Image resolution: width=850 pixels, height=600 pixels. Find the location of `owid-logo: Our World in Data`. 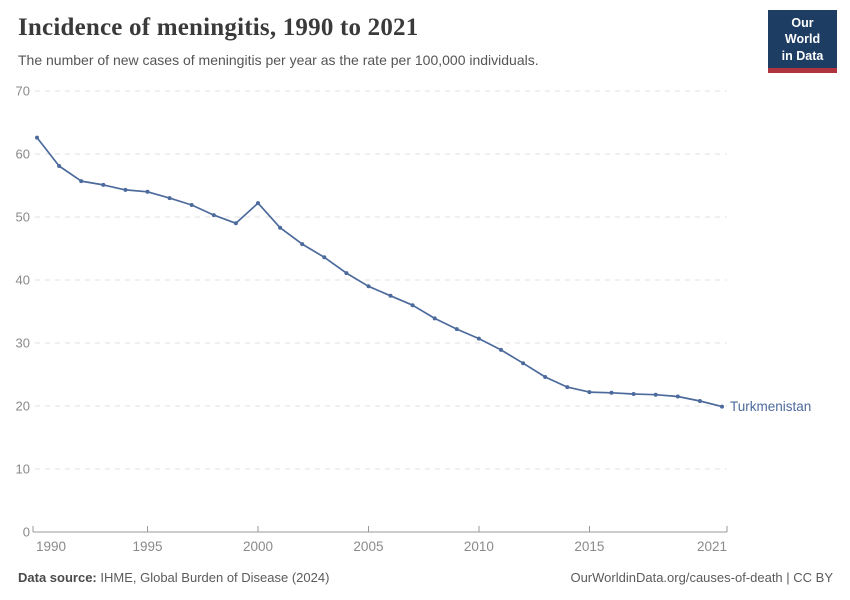

owid-logo: Our World in Data is located at coordinates (802, 41).